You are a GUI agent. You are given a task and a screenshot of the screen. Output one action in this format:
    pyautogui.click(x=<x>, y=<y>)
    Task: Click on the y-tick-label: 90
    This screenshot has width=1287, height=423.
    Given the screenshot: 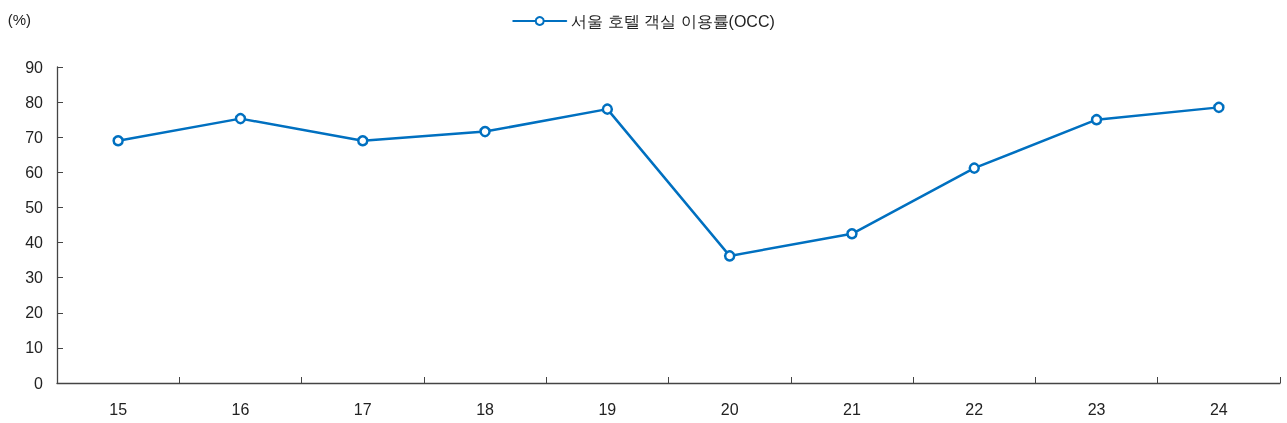 What is the action you would take?
    pyautogui.click(x=34, y=67)
    